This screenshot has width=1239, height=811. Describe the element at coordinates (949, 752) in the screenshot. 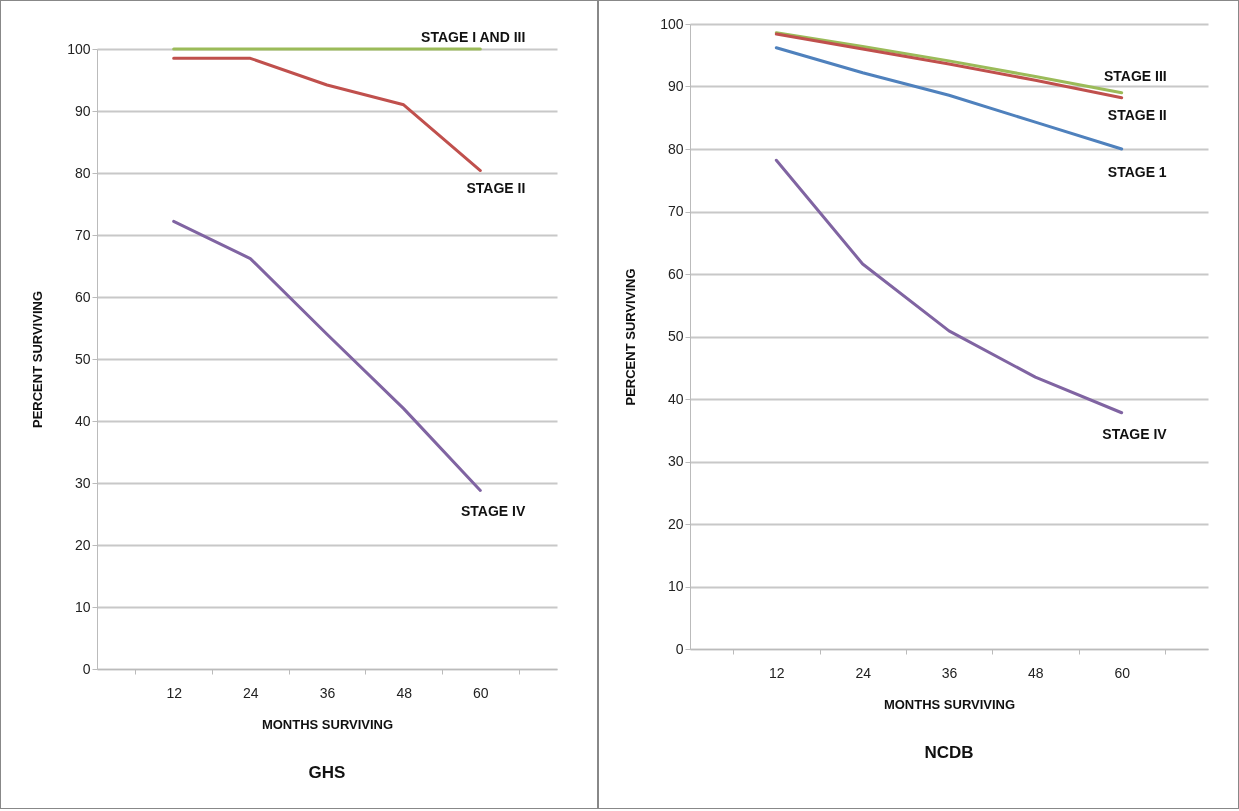

I see `text: NCDB` at that location.